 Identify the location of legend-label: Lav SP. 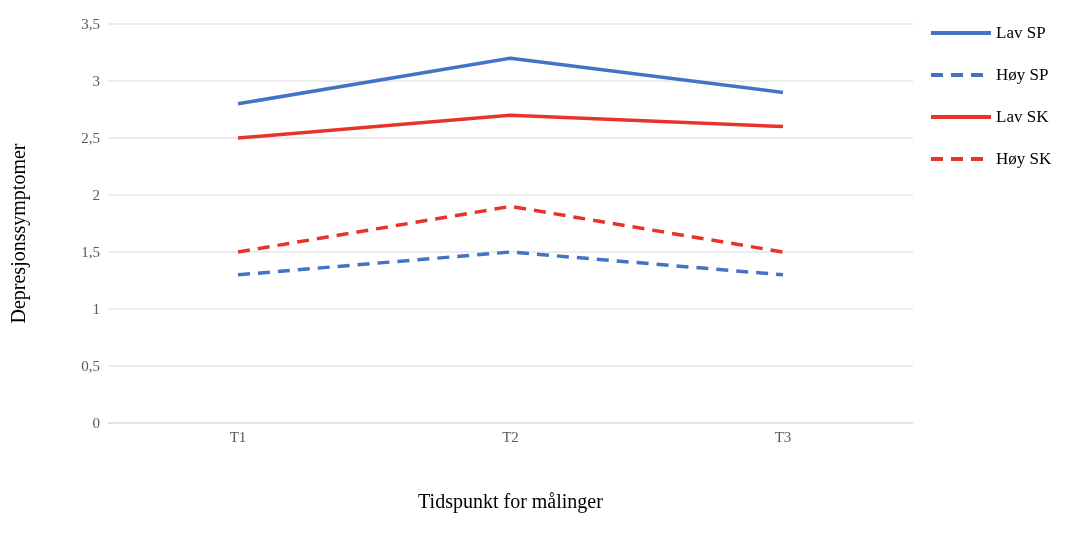
(1021, 33).